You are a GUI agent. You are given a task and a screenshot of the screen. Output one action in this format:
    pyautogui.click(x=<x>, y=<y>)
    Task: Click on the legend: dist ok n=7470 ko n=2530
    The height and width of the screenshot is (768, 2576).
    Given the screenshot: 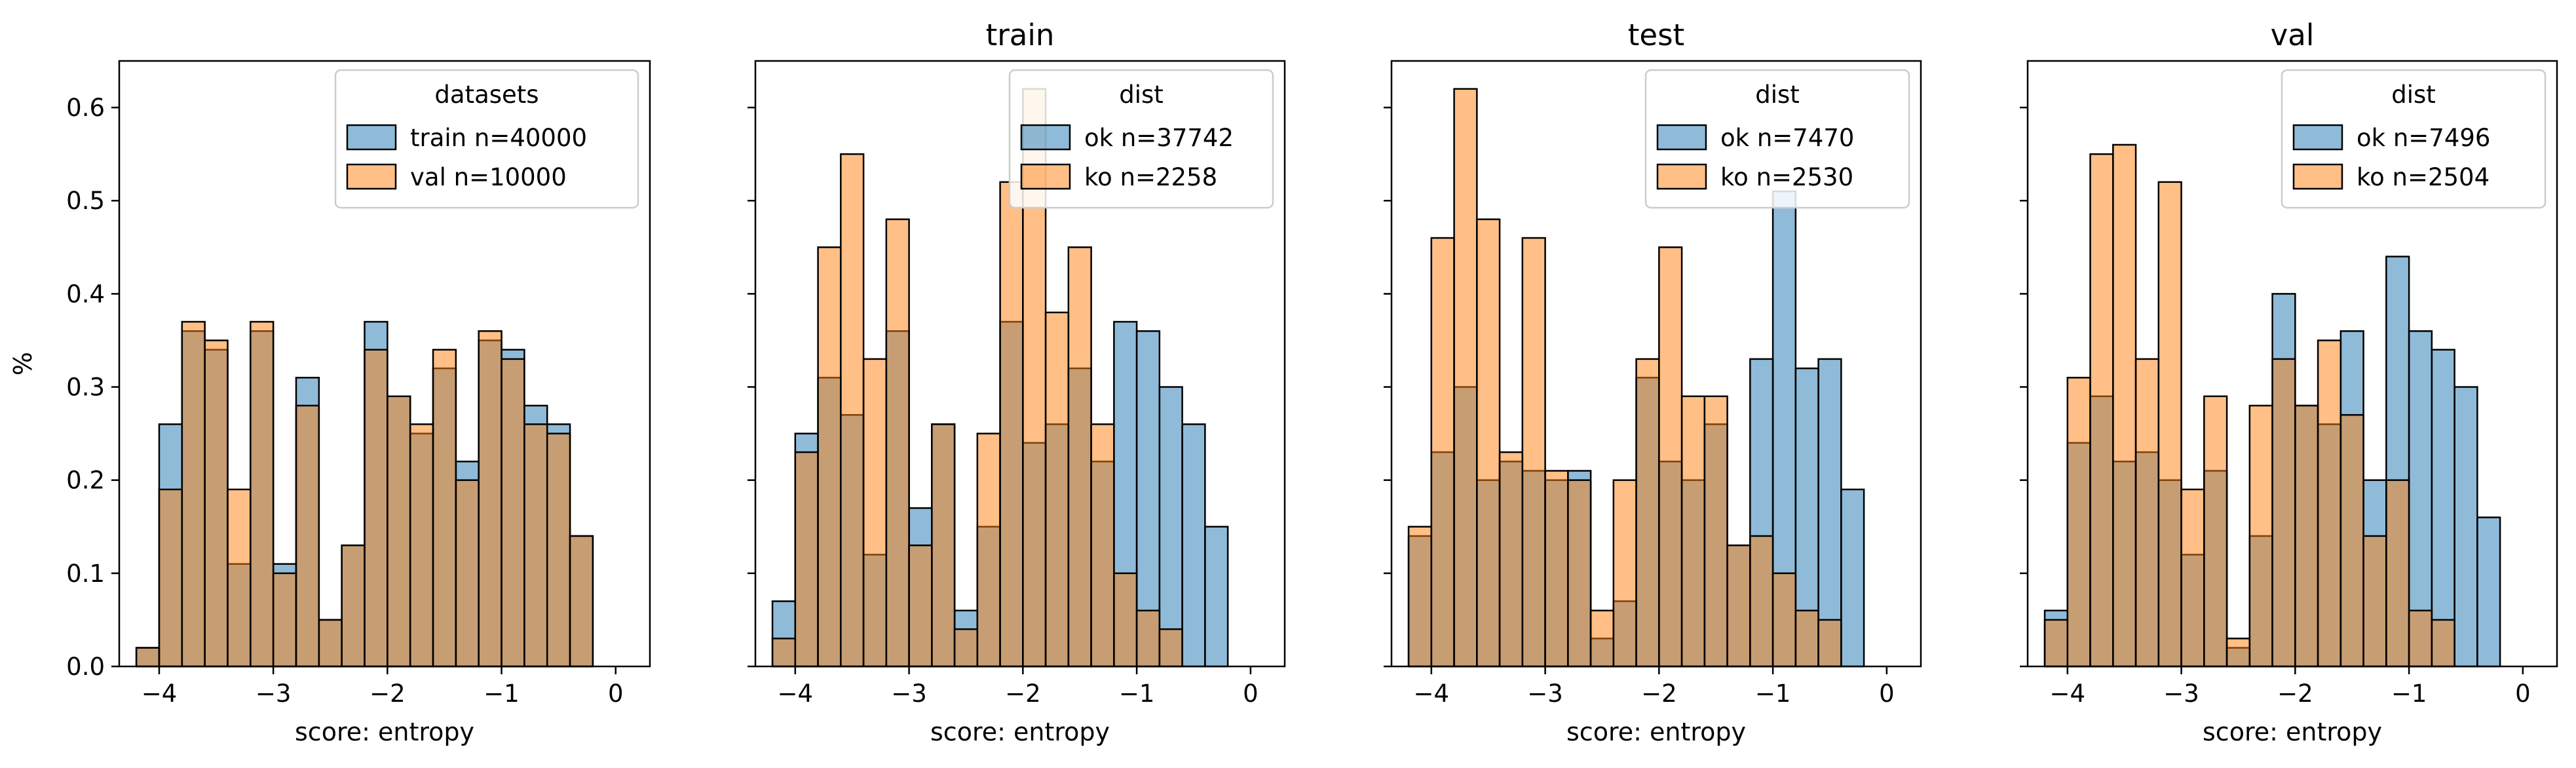 What is the action you would take?
    pyautogui.click(x=1777, y=139)
    